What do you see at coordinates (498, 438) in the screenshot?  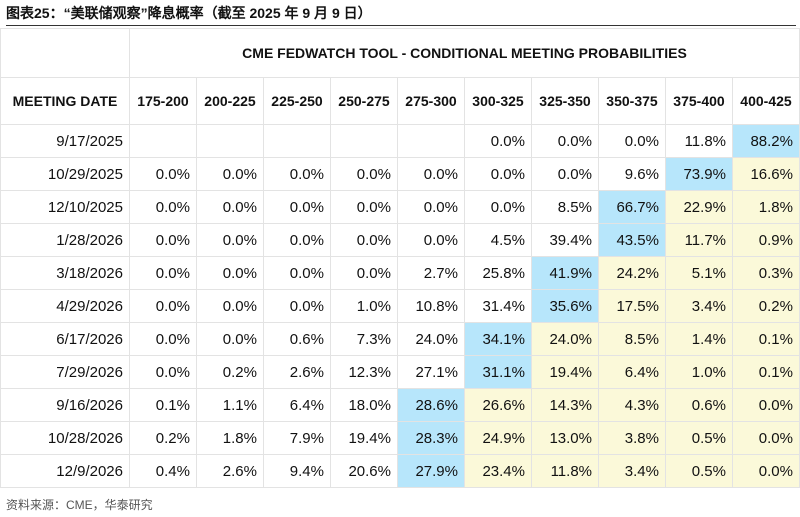 I see `probability-cell: 24.9%` at bounding box center [498, 438].